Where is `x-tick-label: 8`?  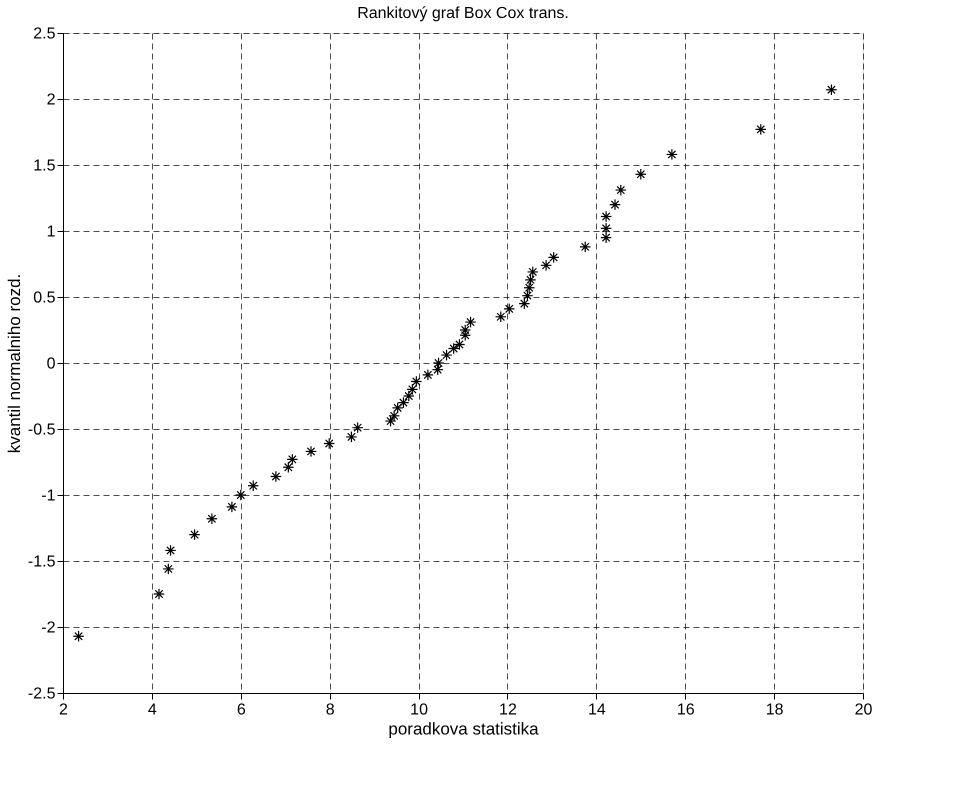
x-tick-label: 8 is located at coordinates (330, 710).